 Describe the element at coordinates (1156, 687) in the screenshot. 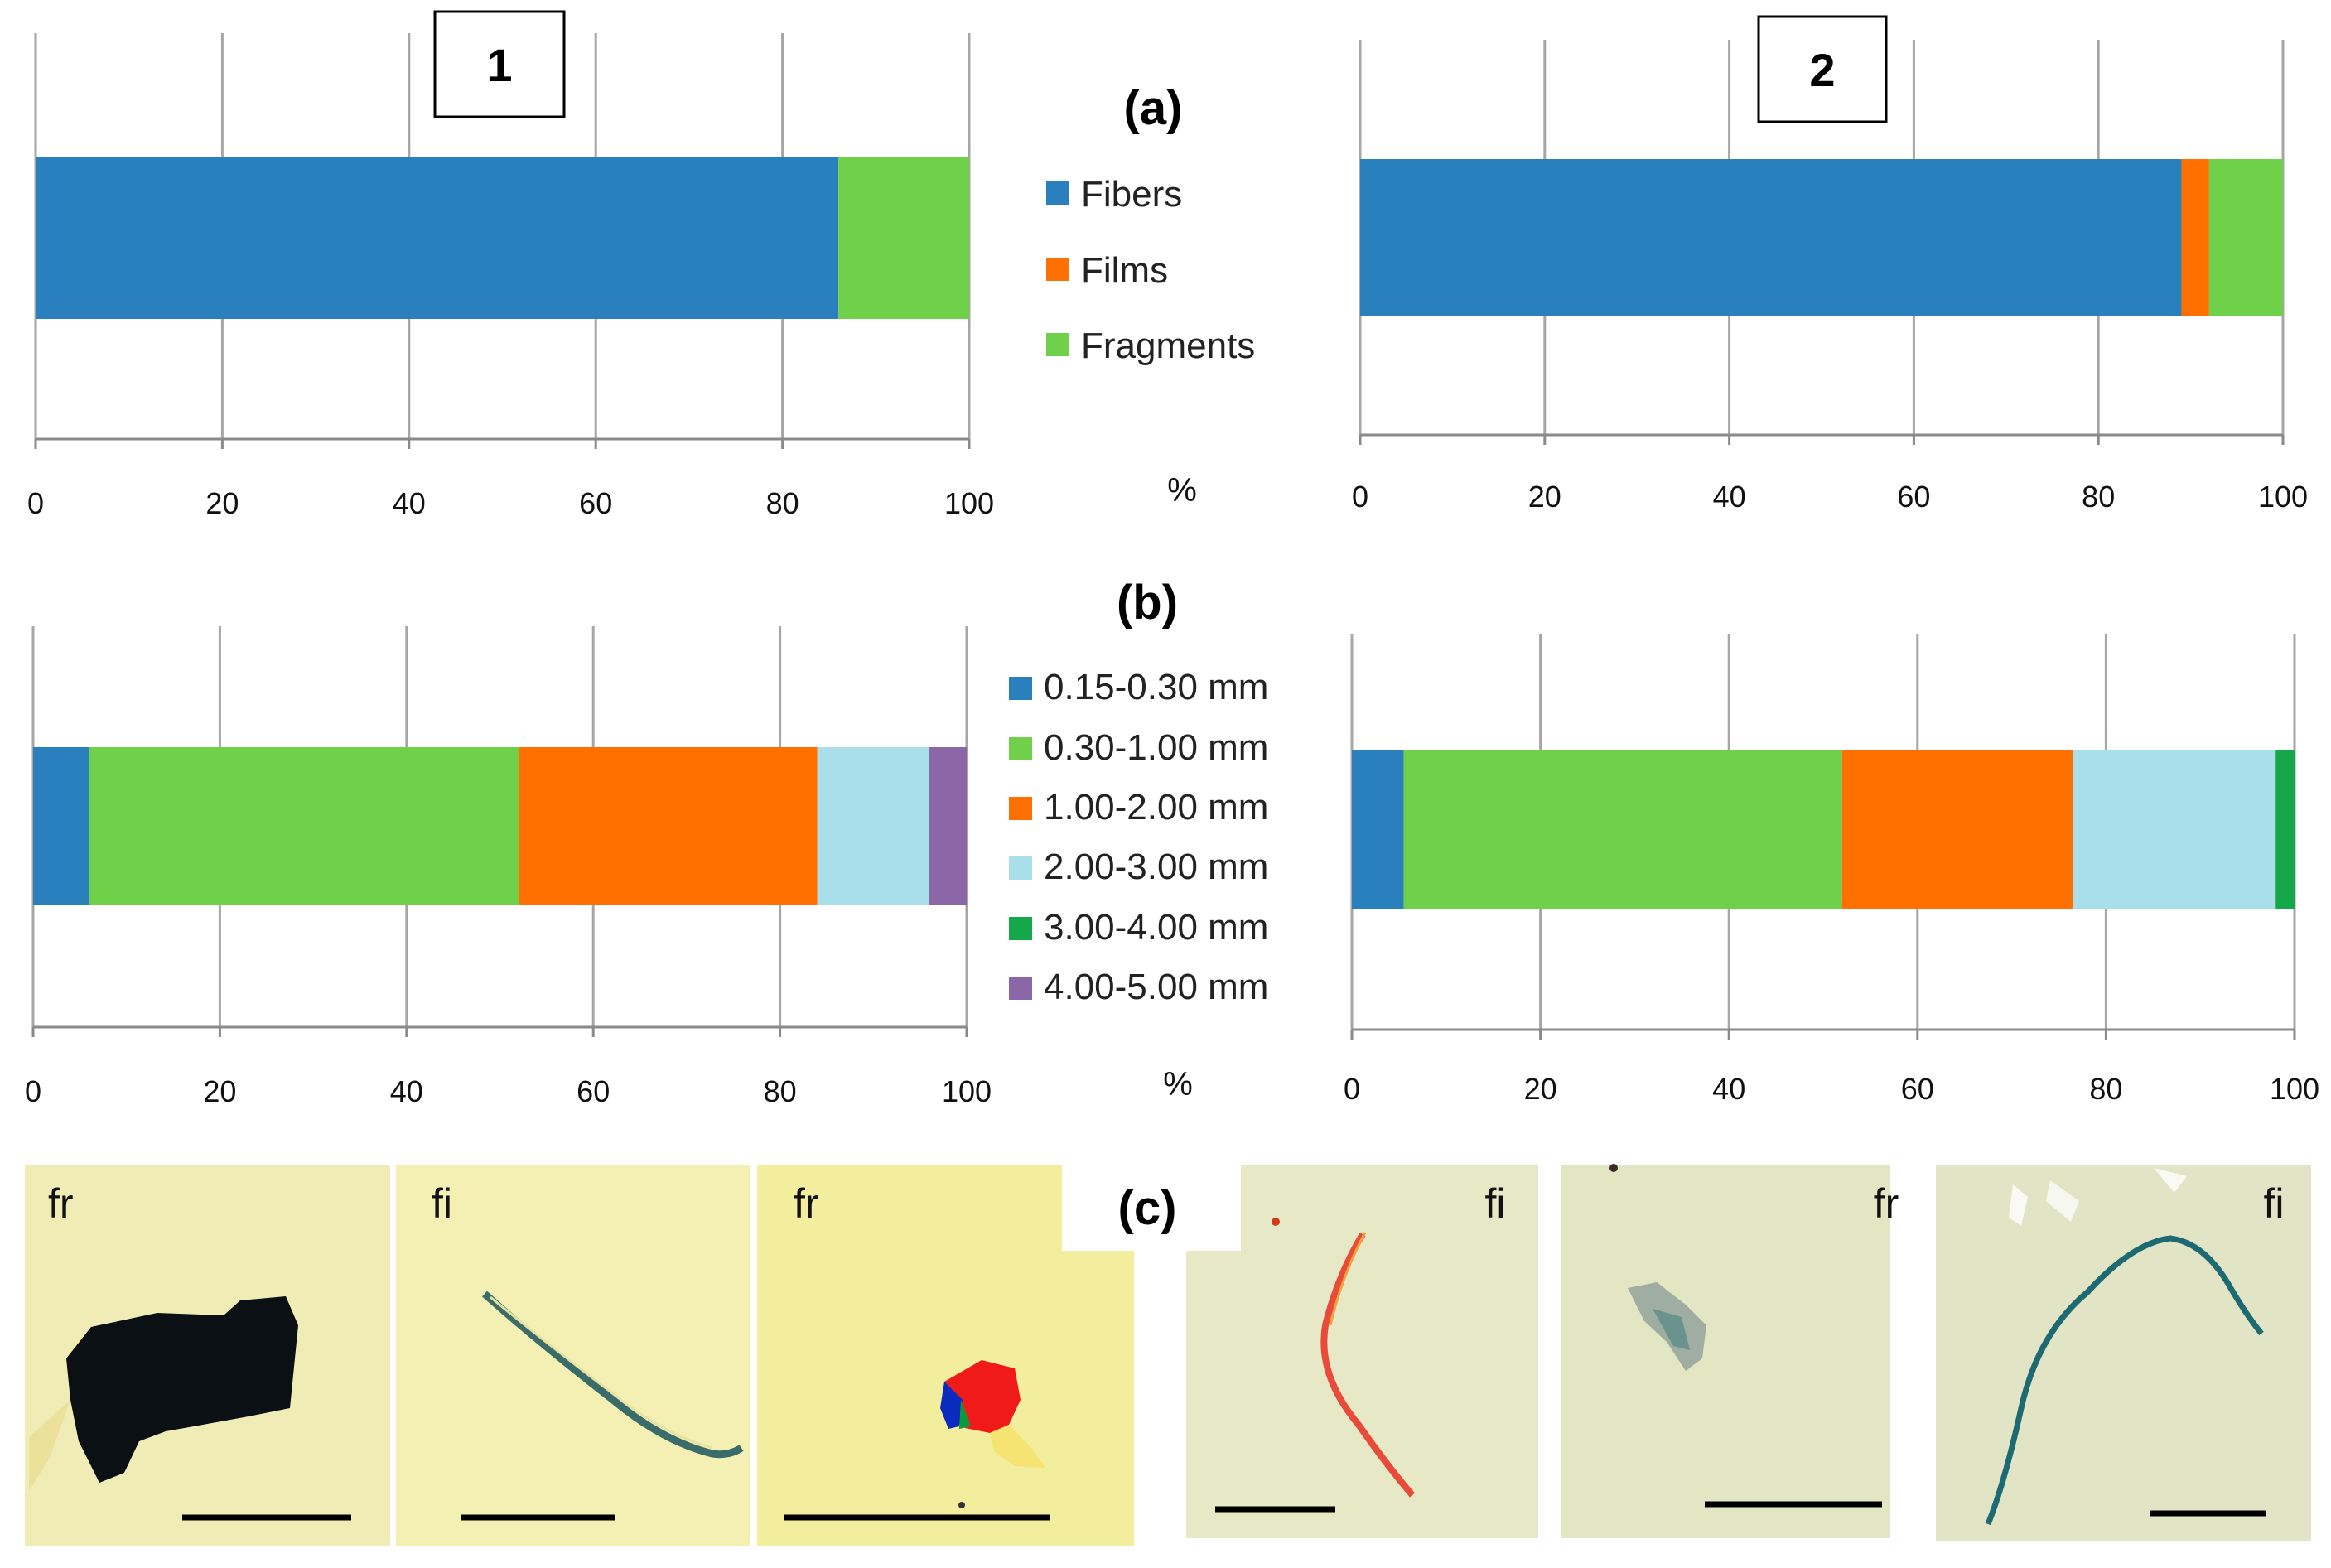

I see `legend-label-size-1: 0.15-0.30 mm` at that location.